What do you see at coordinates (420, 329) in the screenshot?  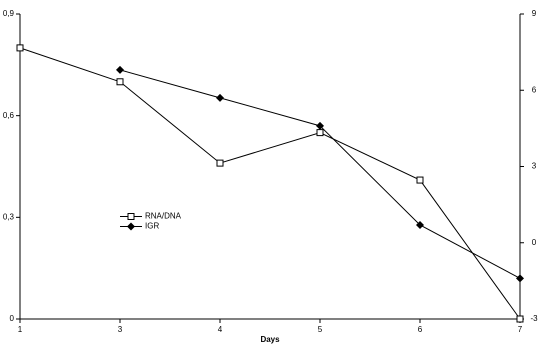 I see `x-tick-label: 6` at bounding box center [420, 329].